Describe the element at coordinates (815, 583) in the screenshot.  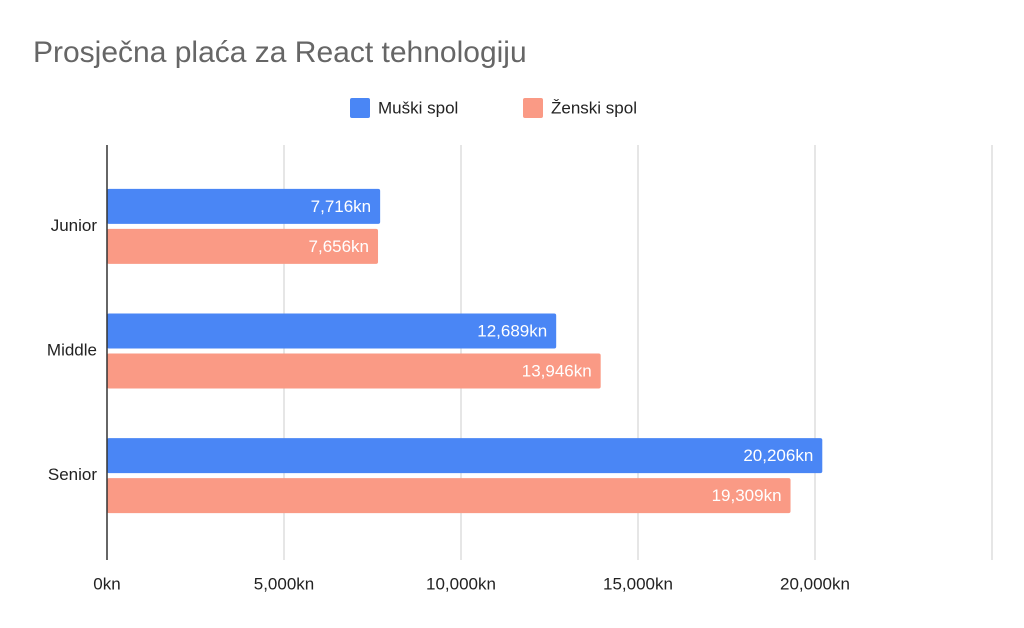
I see `x-tick-label: 20,000kn` at that location.